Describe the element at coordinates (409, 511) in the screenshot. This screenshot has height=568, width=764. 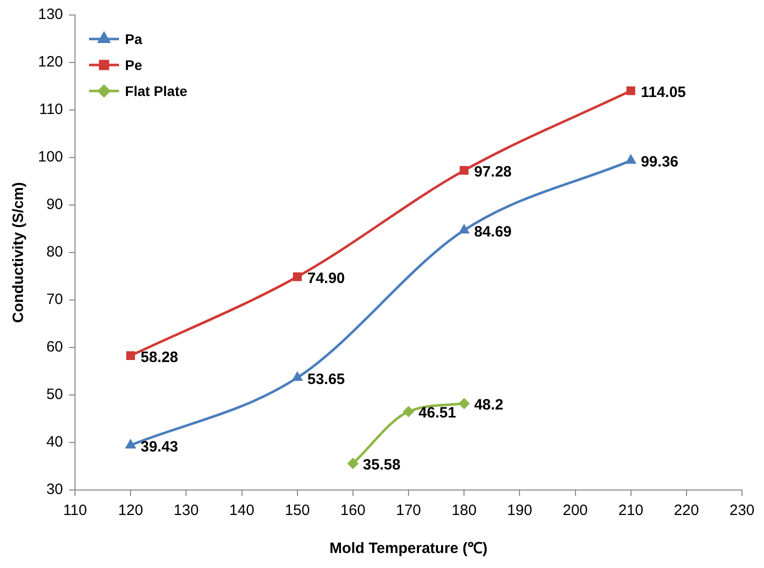
I see `x-tick-label: 170` at that location.